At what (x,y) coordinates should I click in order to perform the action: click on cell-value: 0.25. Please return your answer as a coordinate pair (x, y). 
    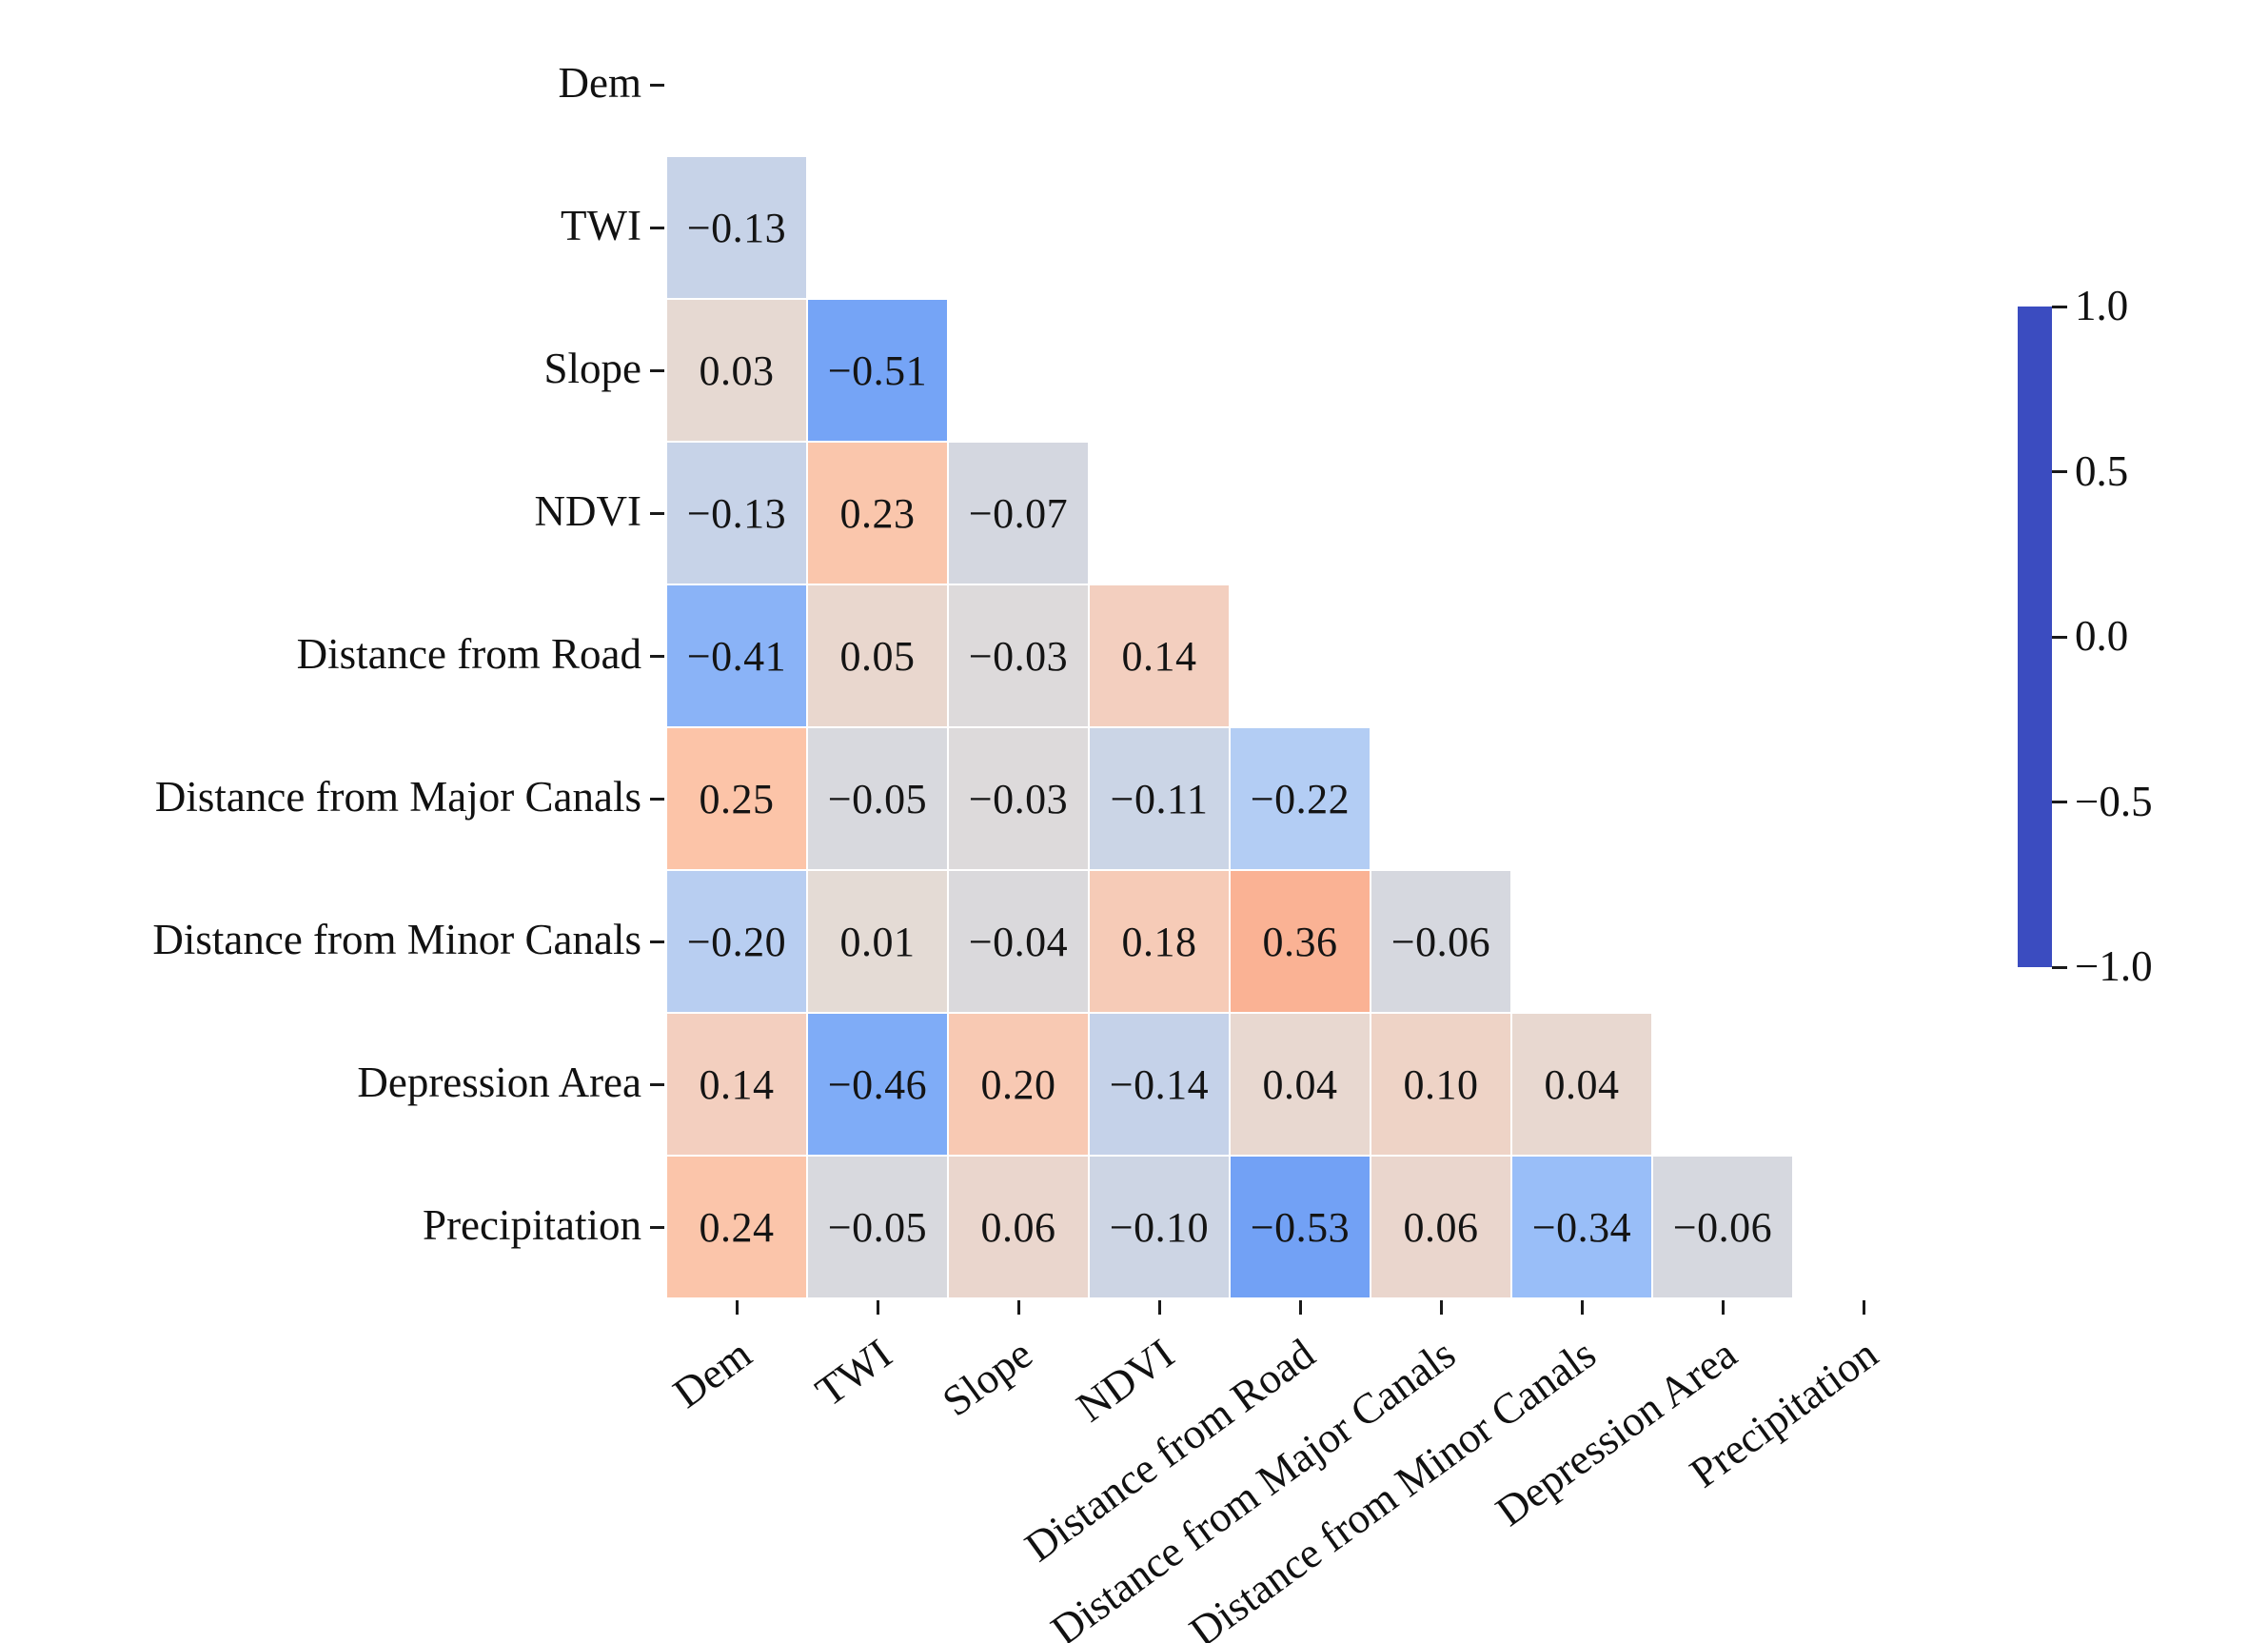
    Looking at the image, I should click on (737, 798).